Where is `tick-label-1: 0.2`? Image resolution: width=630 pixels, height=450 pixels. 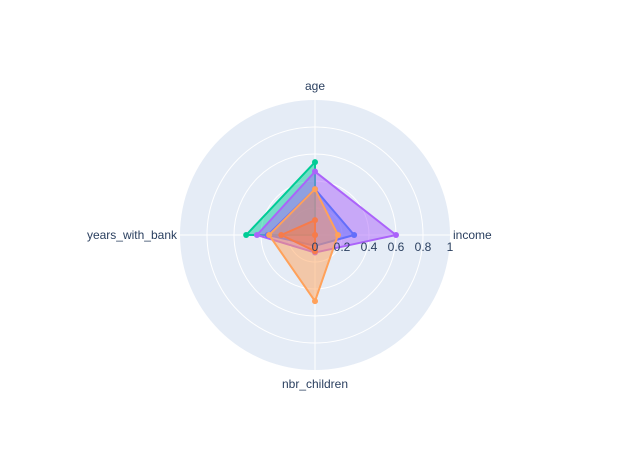 tick-label-1: 0.2 is located at coordinates (342, 247).